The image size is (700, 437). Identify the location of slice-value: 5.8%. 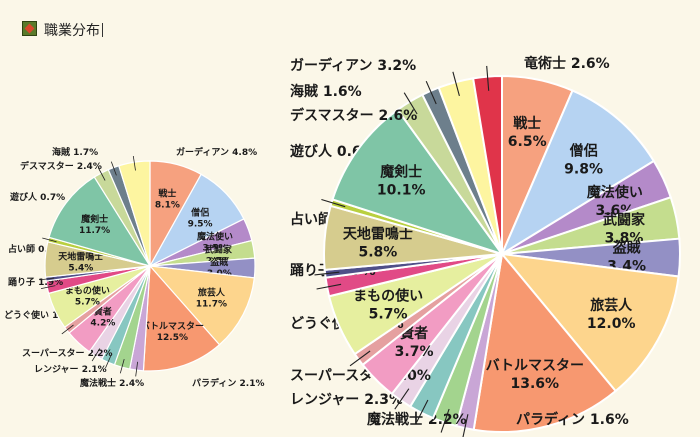
(377, 252).